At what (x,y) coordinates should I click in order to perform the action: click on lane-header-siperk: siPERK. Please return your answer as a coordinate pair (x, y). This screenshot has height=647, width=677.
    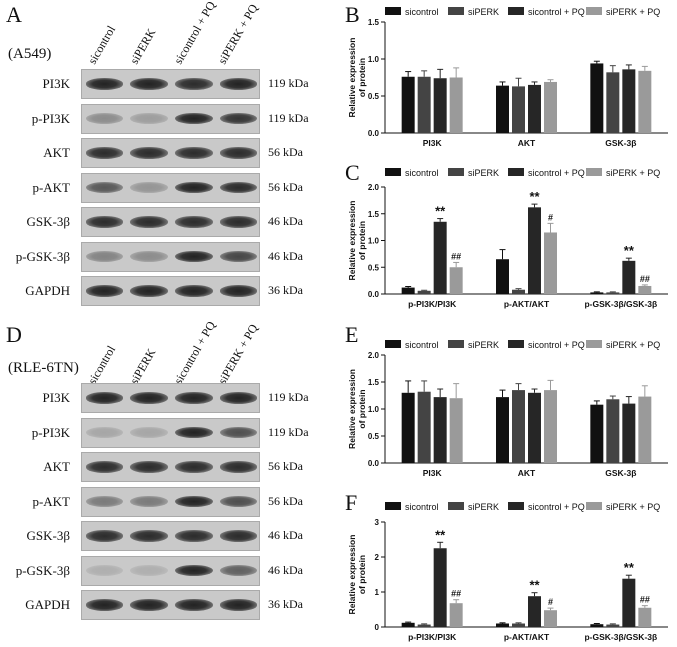
    Looking at the image, I should click on (143, 366).